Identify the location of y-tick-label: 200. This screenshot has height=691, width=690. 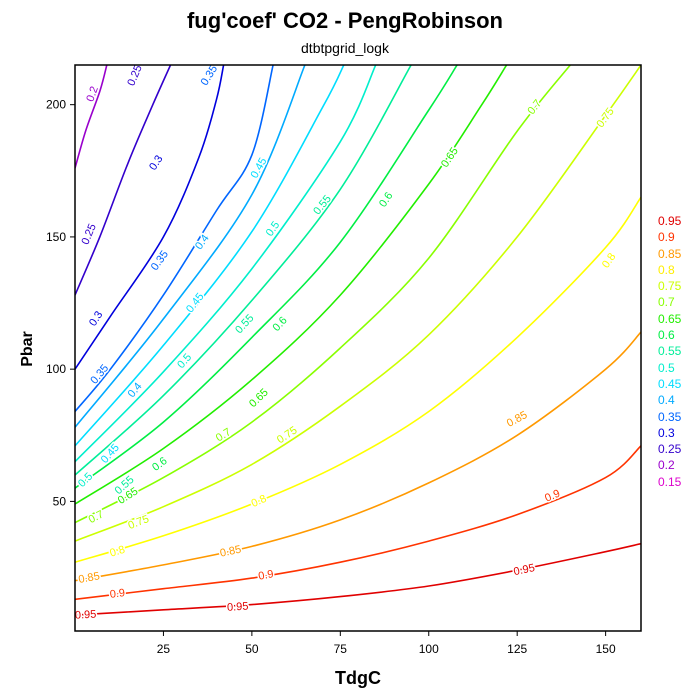
(56, 105).